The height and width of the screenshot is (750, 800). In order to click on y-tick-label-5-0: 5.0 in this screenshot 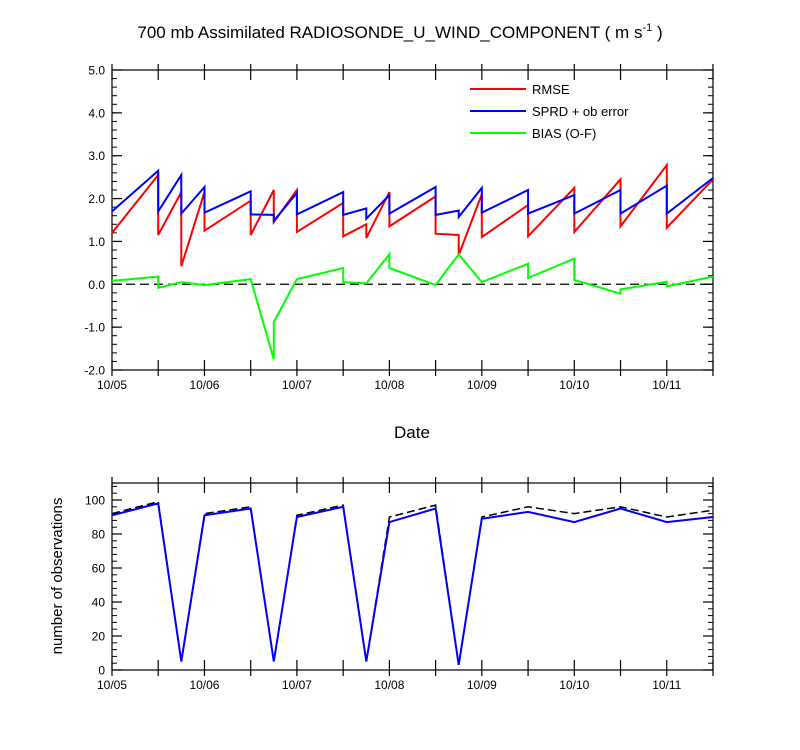, I will do `click(96, 71)`.